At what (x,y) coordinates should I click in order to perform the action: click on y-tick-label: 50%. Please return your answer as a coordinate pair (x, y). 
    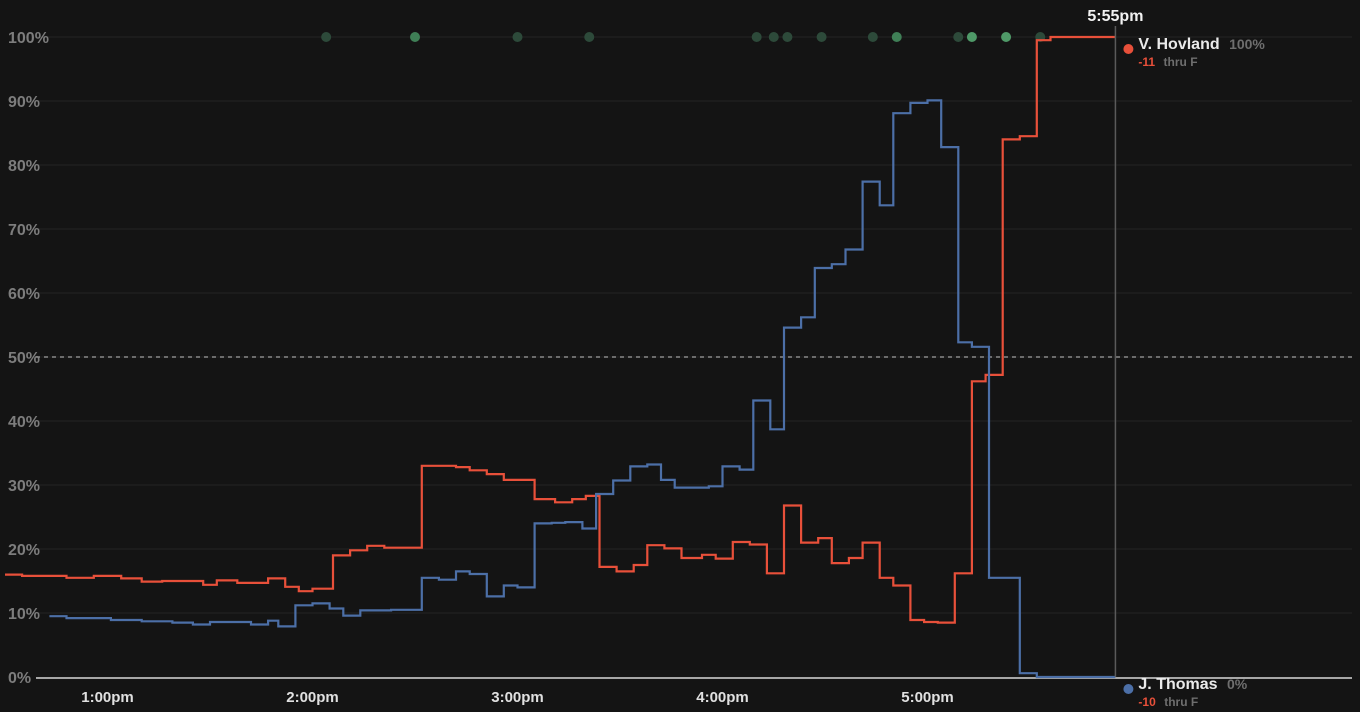
    Looking at the image, I should click on (24, 358).